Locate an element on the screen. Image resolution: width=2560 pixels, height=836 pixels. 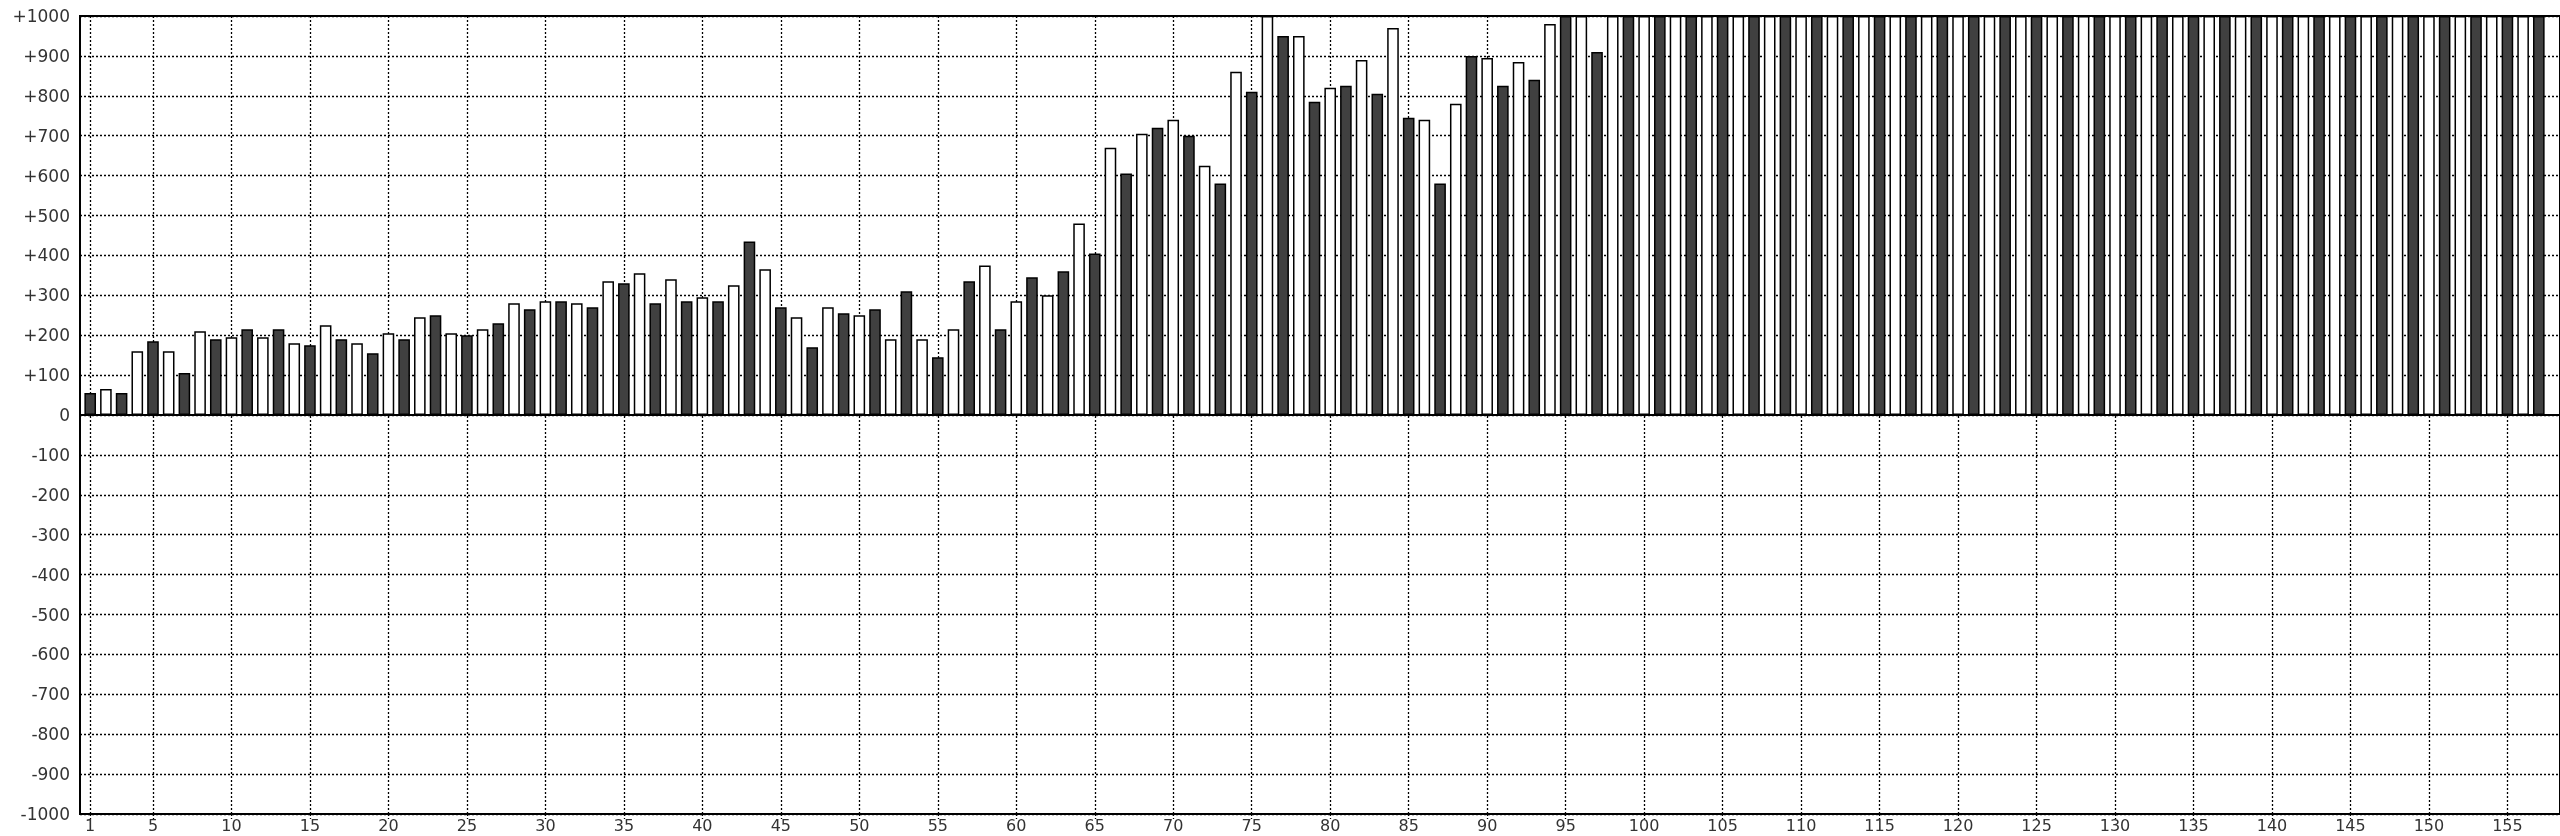
x-tick-label: 10 is located at coordinates (231, 825).